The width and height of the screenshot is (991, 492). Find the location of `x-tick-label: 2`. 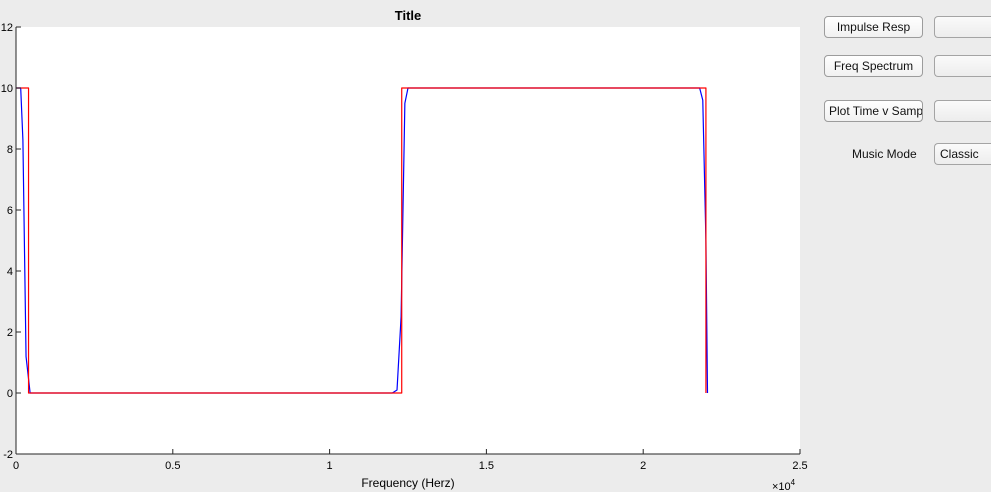

x-tick-label: 2 is located at coordinates (643, 466).